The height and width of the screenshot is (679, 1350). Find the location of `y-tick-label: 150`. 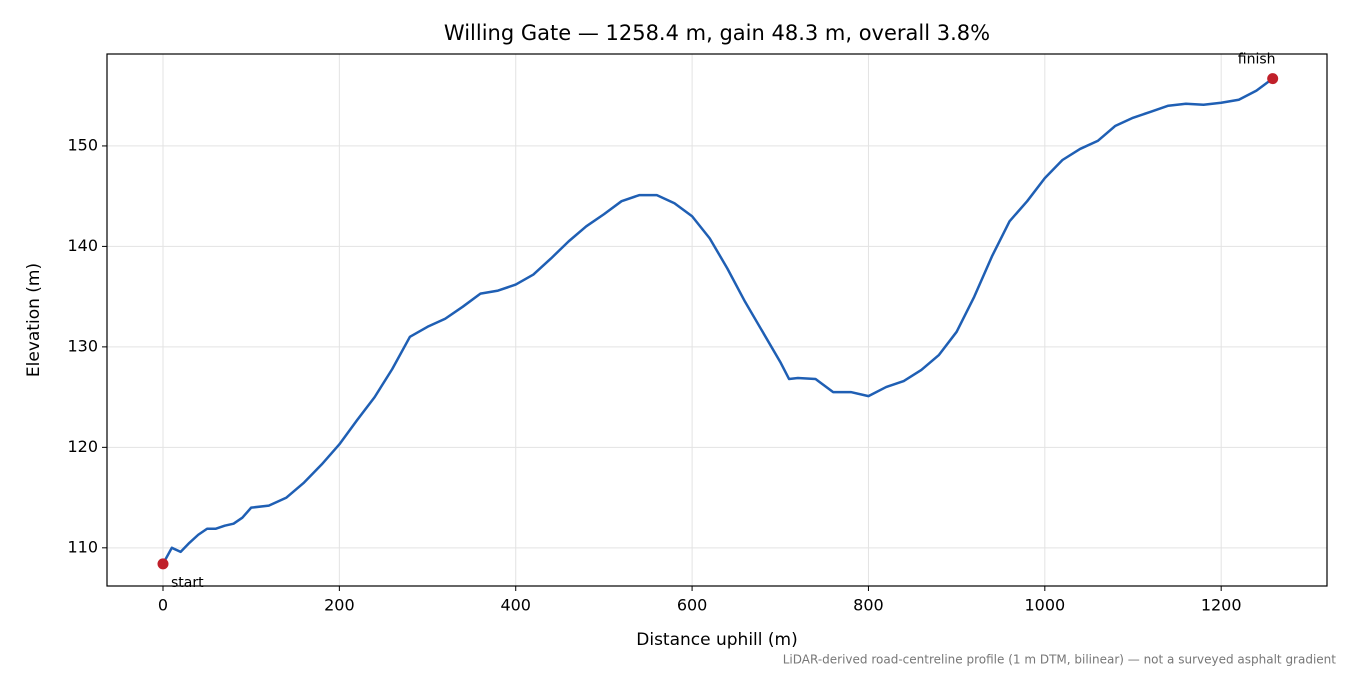

y-tick-label: 150 is located at coordinates (82, 144).